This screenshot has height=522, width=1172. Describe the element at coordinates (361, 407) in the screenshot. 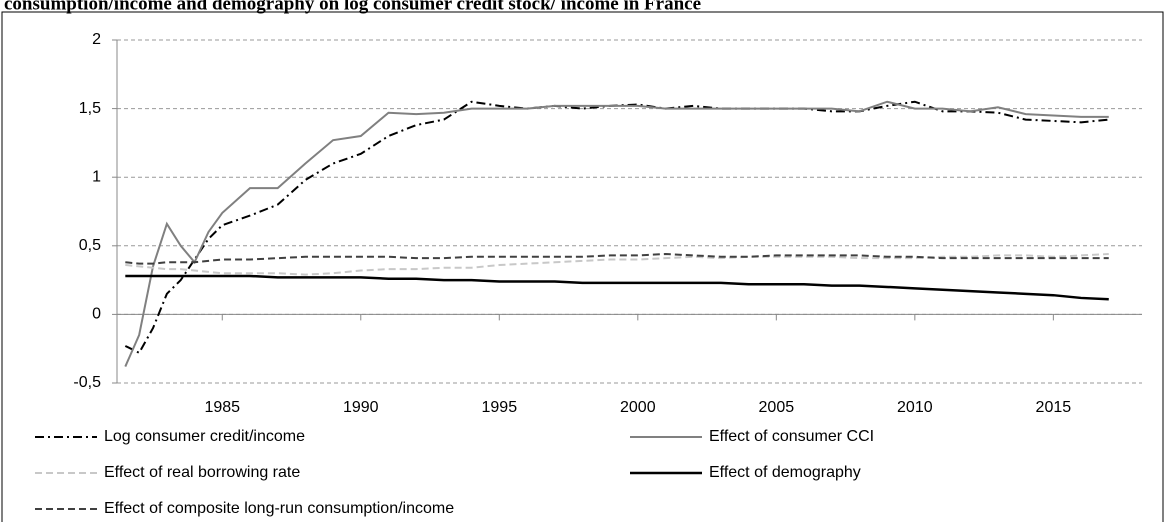

I see `x-tick-label: 1990` at that location.